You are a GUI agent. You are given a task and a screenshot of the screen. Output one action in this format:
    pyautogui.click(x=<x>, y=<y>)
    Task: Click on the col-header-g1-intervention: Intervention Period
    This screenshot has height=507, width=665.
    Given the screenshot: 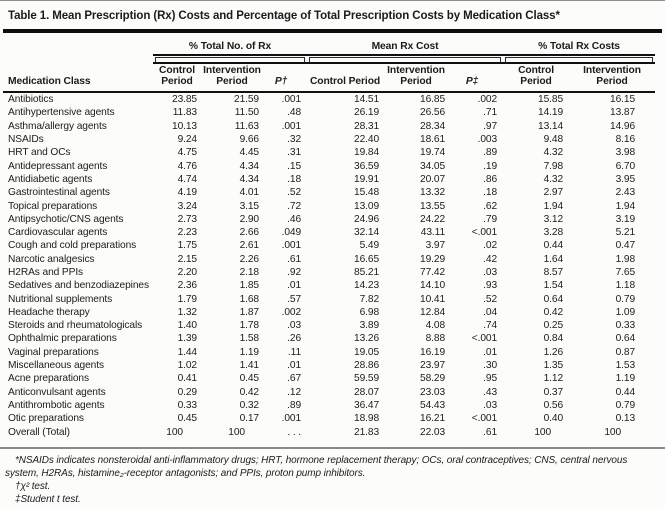 What is the action you would take?
    pyautogui.click(x=232, y=78)
    